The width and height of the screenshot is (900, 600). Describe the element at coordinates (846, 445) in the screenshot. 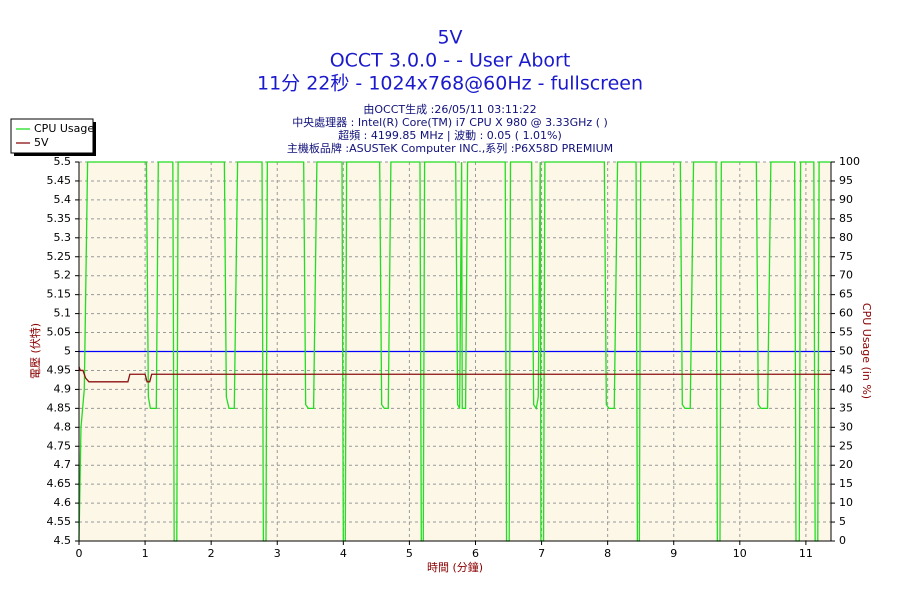

I see `y2-tick-label: 25` at that location.